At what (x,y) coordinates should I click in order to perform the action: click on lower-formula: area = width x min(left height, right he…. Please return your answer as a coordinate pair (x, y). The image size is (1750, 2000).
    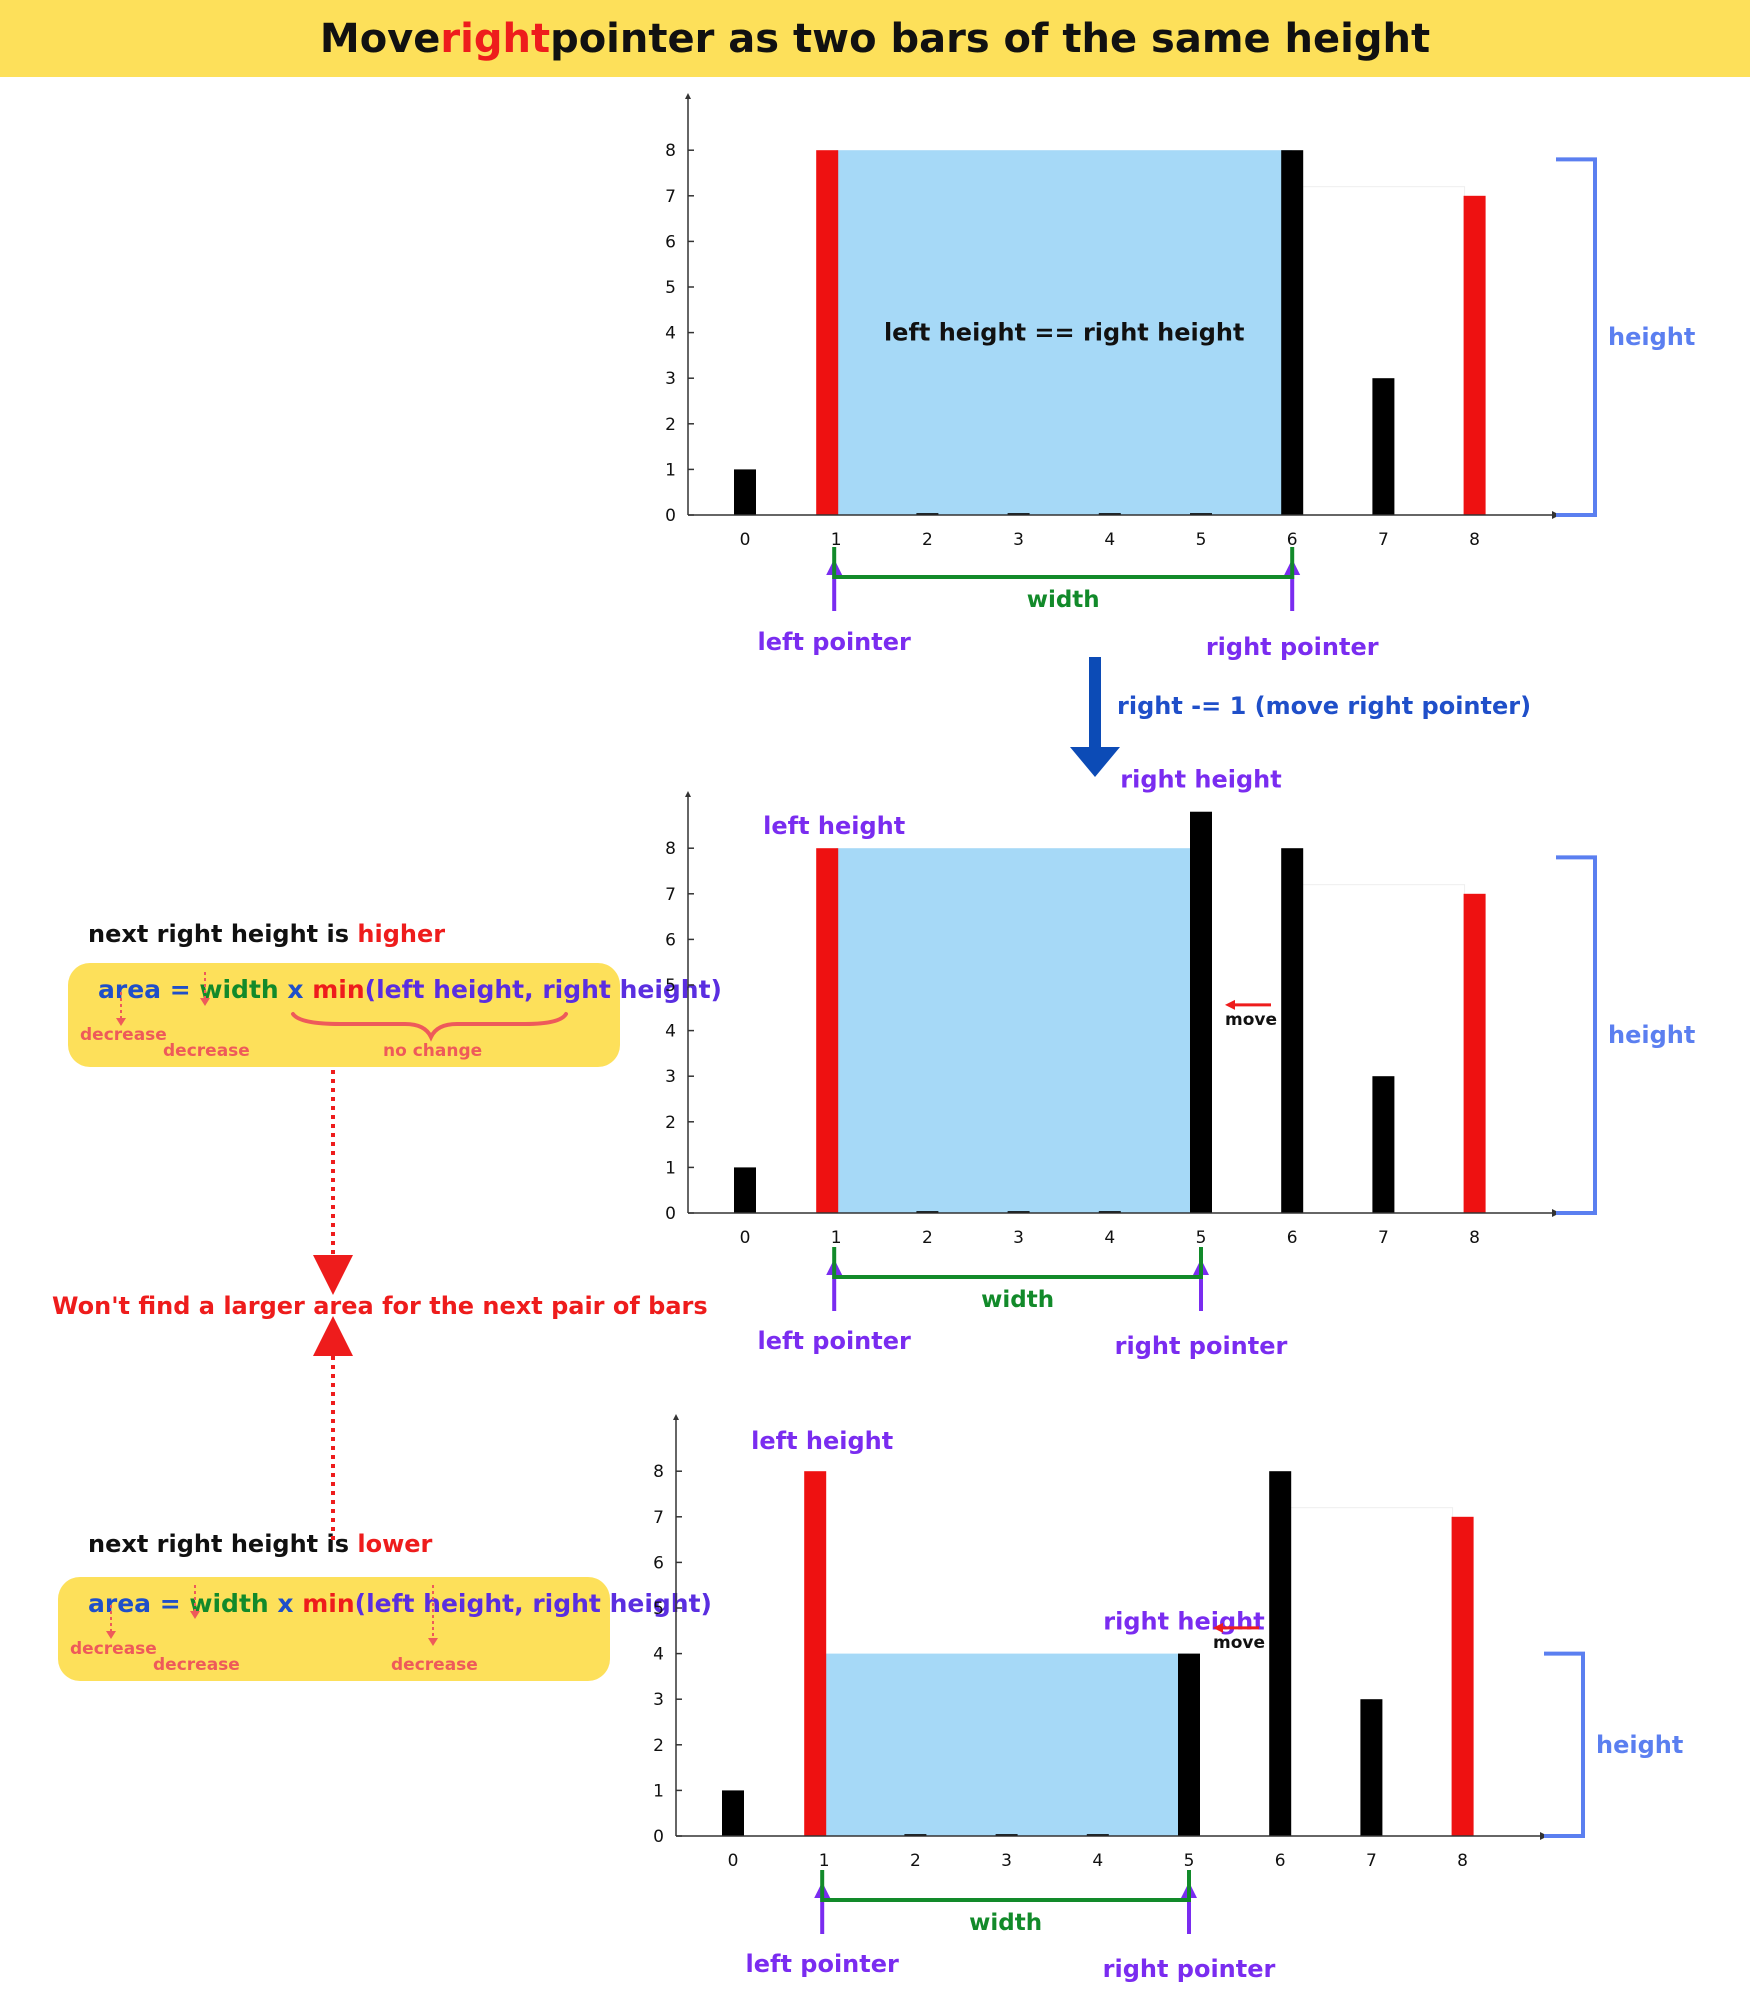
    Looking at the image, I should click on (400, 1603).